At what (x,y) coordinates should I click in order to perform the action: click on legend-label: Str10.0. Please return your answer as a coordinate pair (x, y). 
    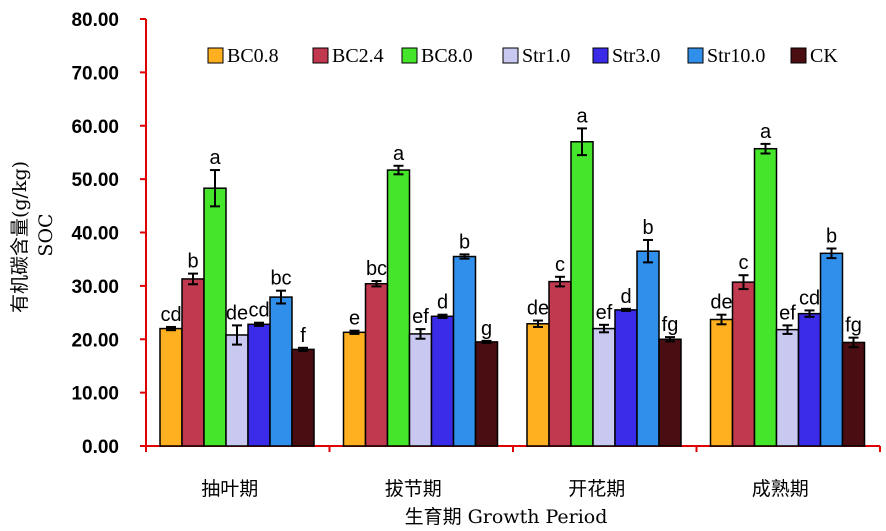
    Looking at the image, I should click on (736, 56).